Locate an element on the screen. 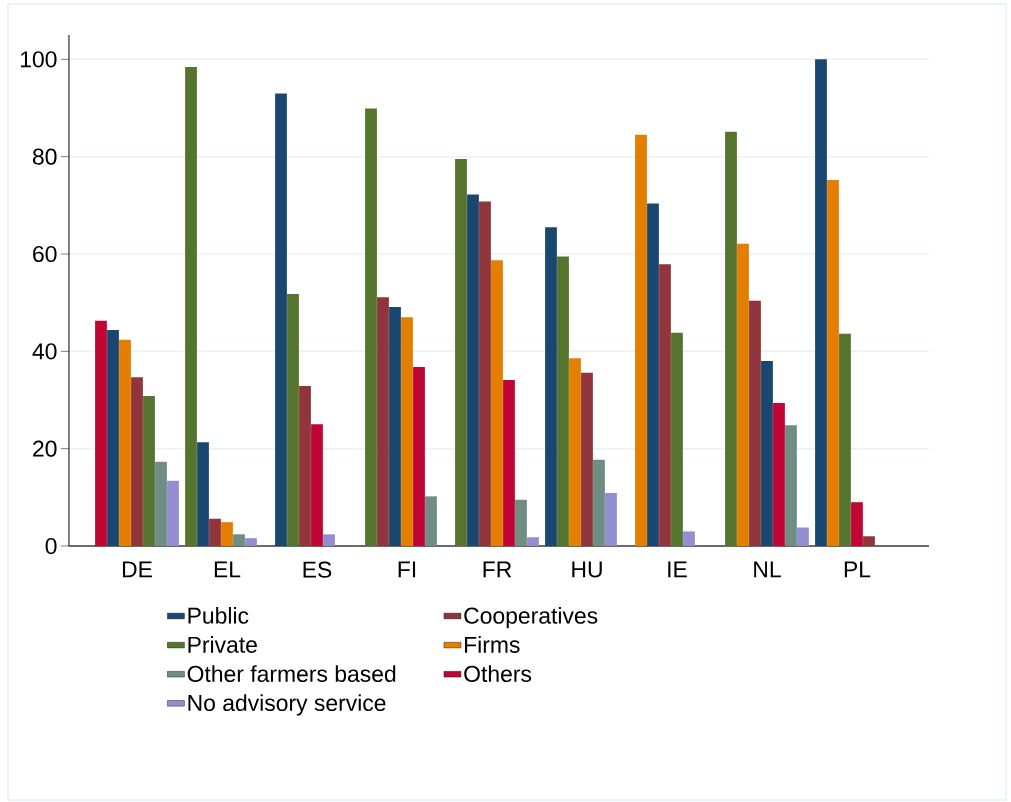  legend-label: Private is located at coordinates (222, 644).